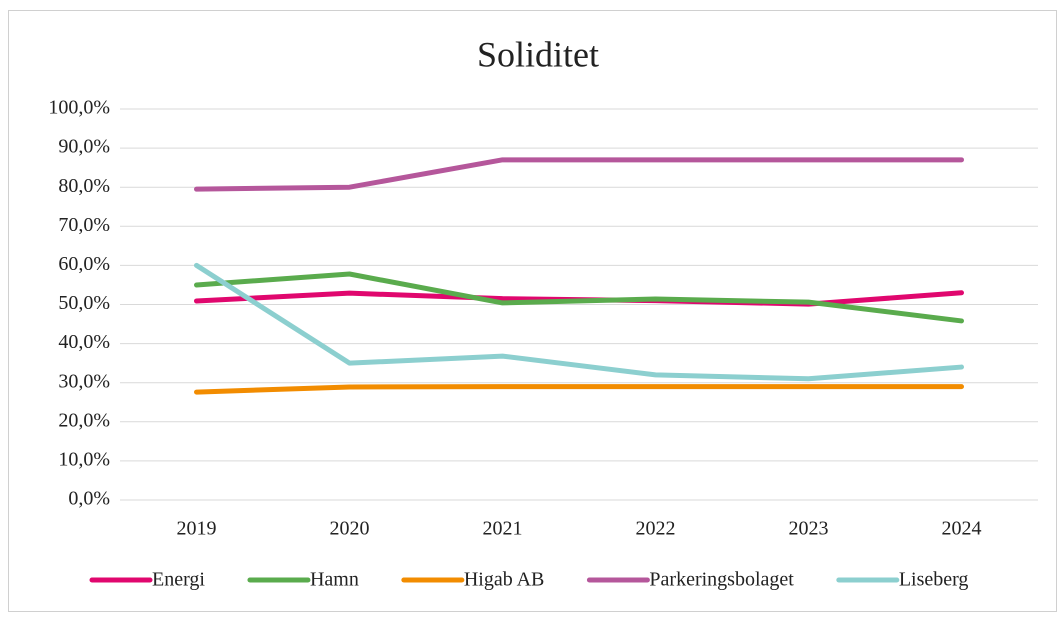  What do you see at coordinates (84, 303) in the screenshot?
I see `y-tick-label: 50,0%` at bounding box center [84, 303].